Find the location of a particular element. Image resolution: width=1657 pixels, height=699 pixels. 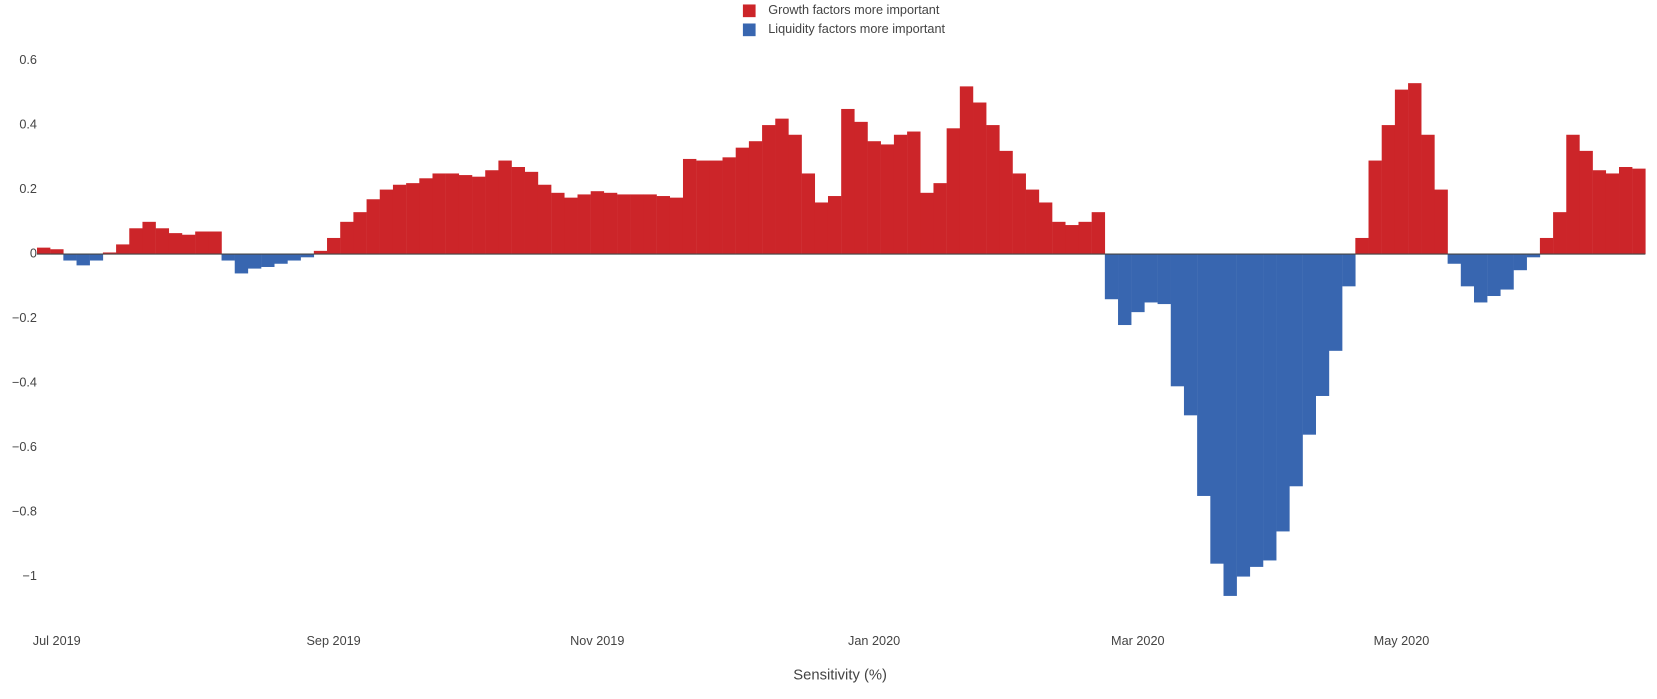

x-tick-label: Jul 2019 is located at coordinates (57, 641).